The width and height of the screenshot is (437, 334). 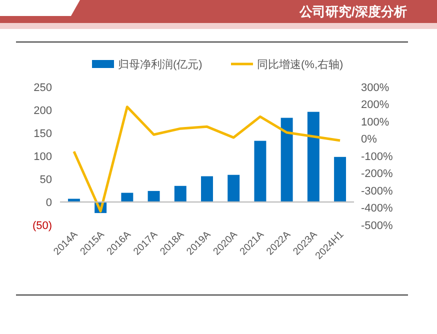 What do you see at coordinates (49, 202) in the screenshot?
I see `y-tick-label: 0` at bounding box center [49, 202].